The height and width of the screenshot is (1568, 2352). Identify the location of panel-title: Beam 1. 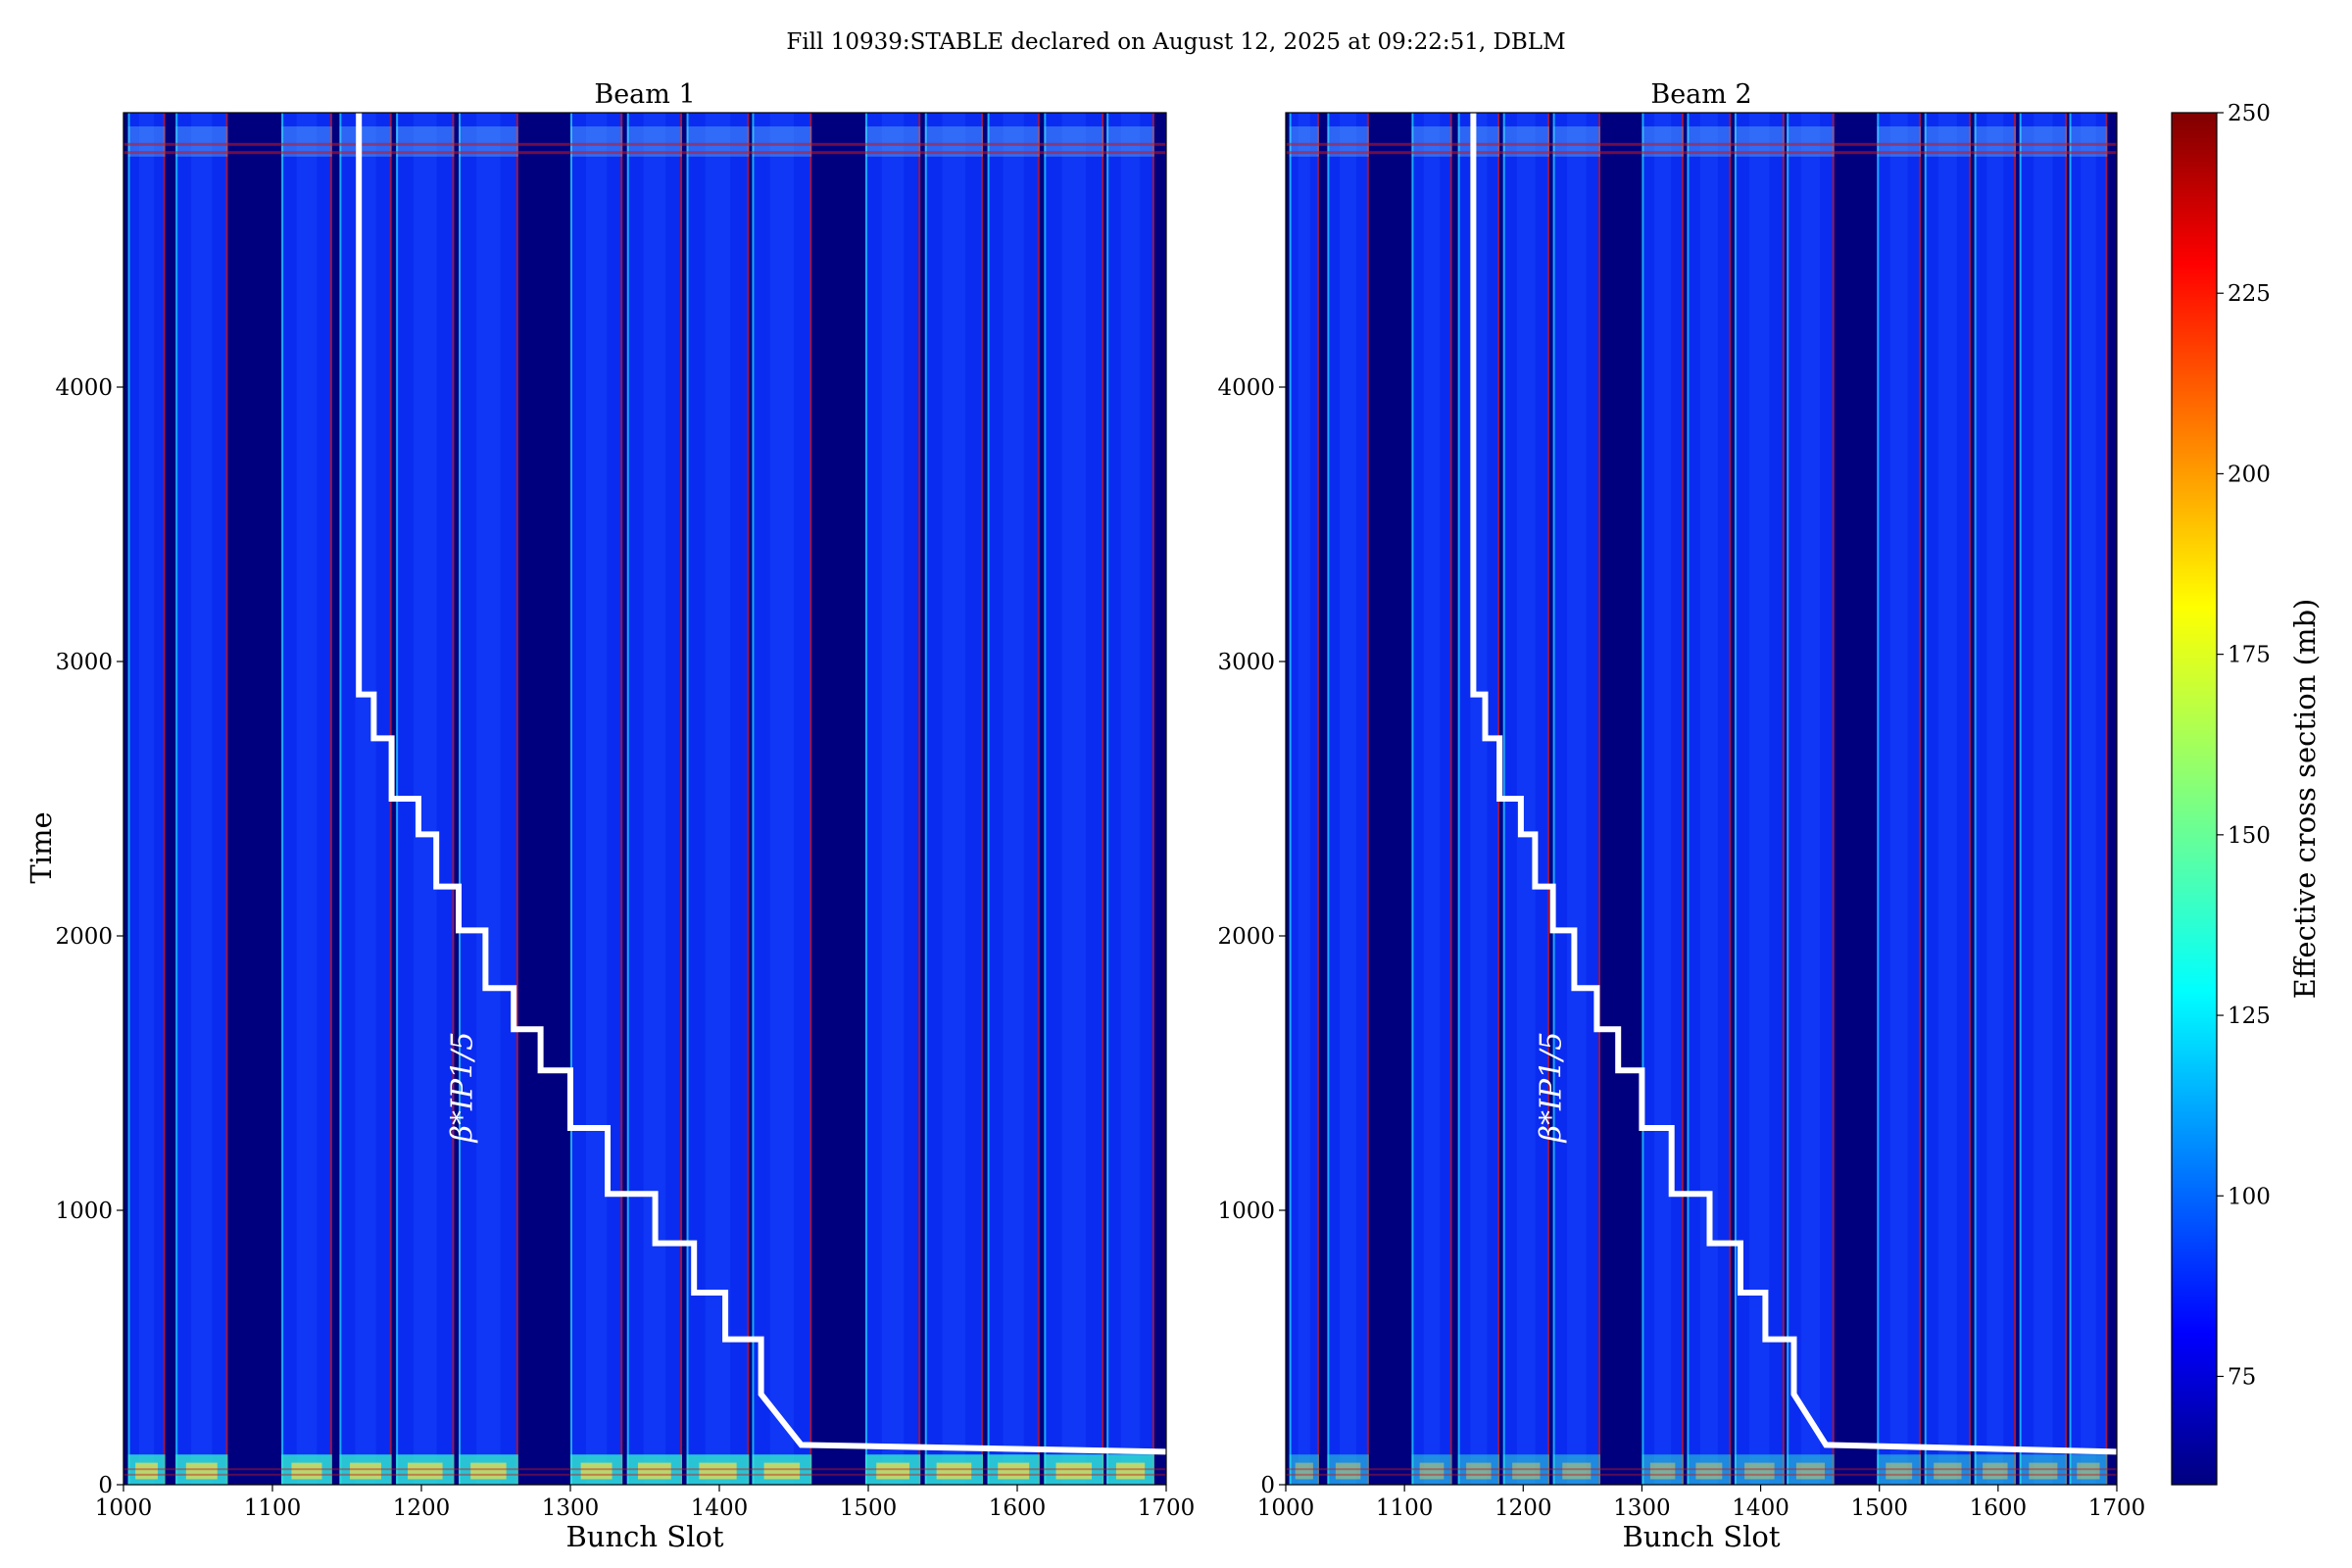
(644, 94).